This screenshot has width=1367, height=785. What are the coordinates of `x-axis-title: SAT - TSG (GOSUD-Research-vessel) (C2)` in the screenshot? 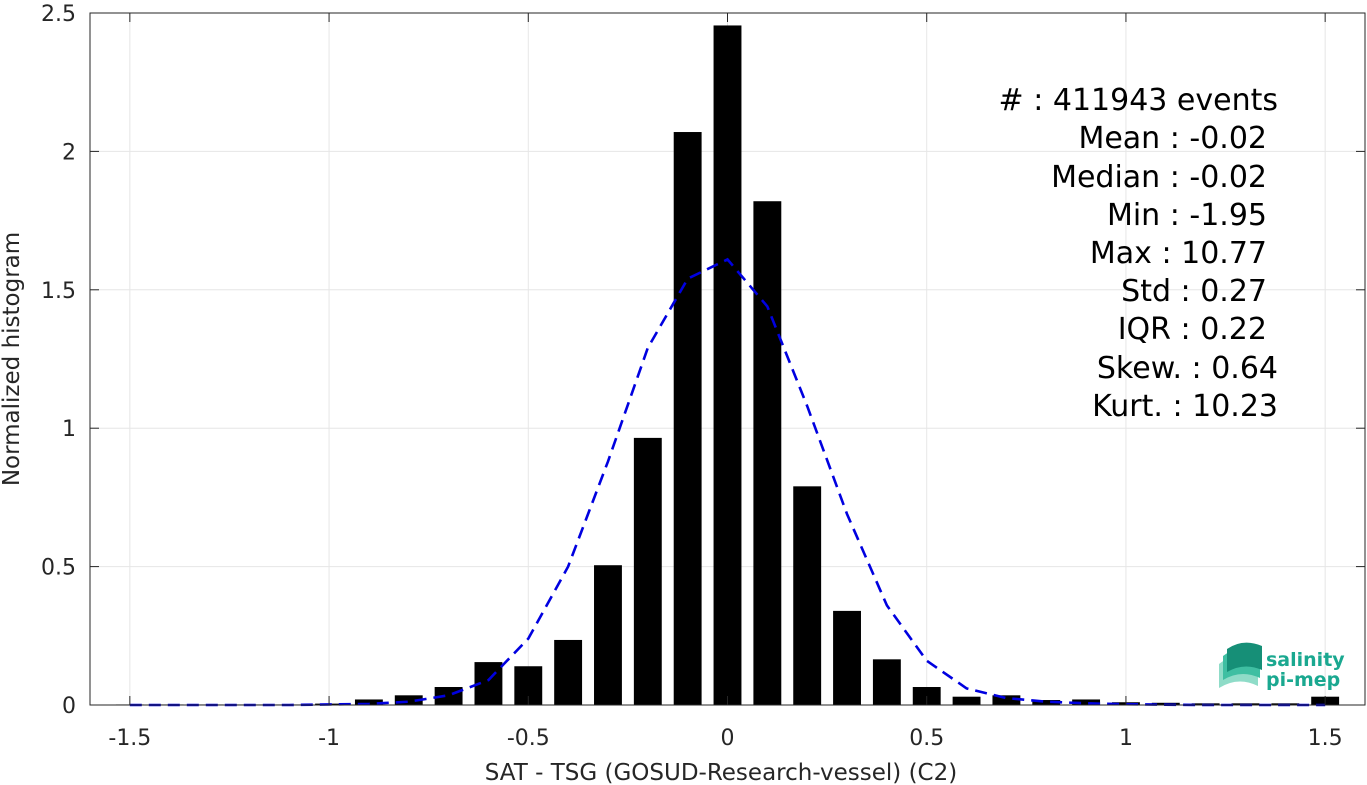 It's located at (721, 772).